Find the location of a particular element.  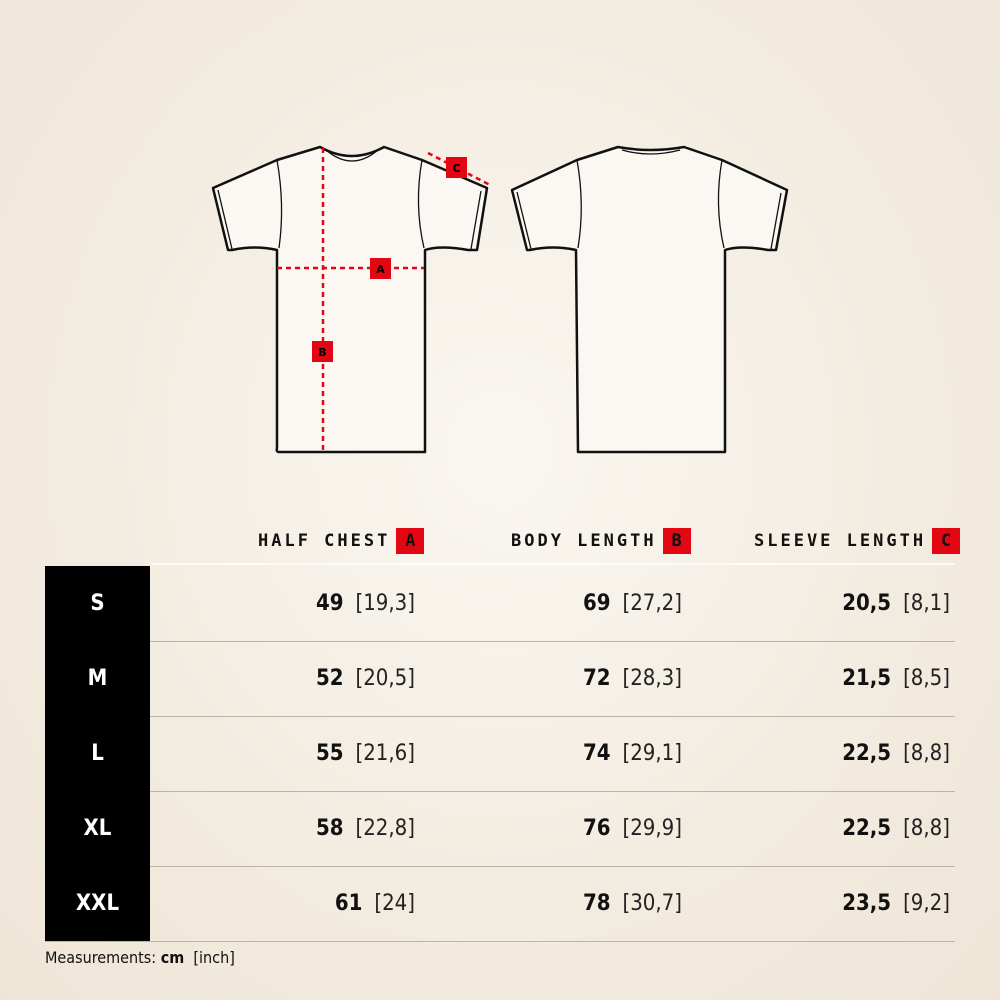

value-inch: [22,8] is located at coordinates (385, 828).